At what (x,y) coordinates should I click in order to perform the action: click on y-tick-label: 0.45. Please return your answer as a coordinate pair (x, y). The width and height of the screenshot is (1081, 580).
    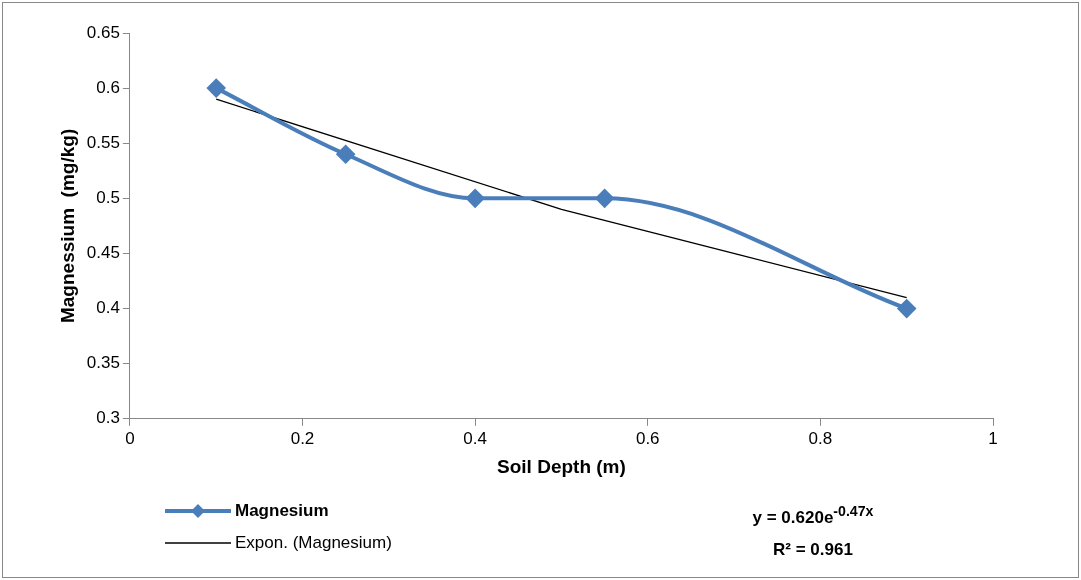
    Looking at the image, I should click on (103, 253).